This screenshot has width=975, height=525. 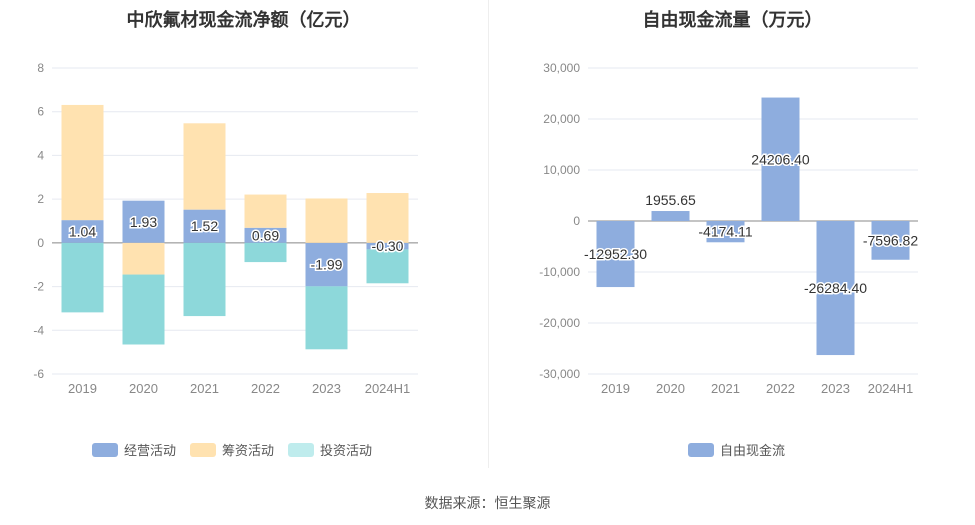 I want to click on left-value-label-2022: 0.69, so click(x=265, y=235).